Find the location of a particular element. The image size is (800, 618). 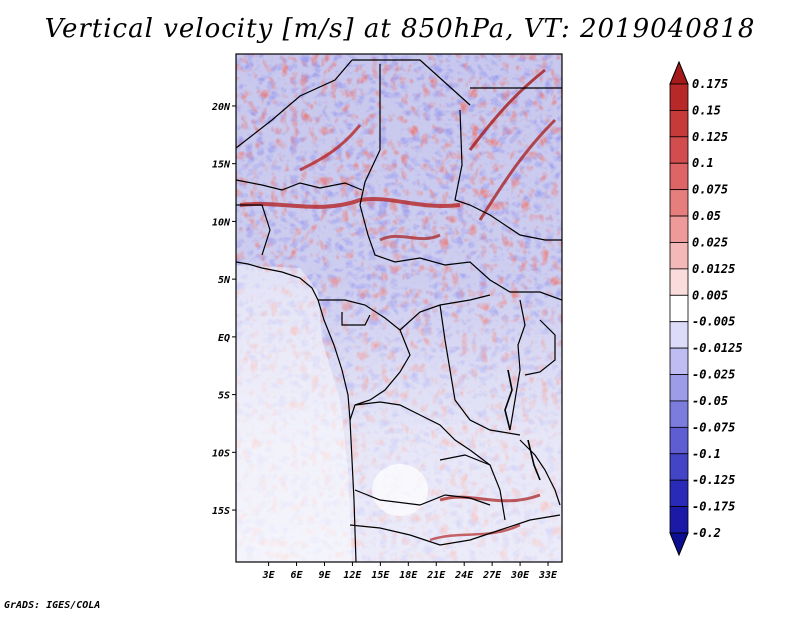

colorbar-label: -0.175 is located at coordinates (713, 507).